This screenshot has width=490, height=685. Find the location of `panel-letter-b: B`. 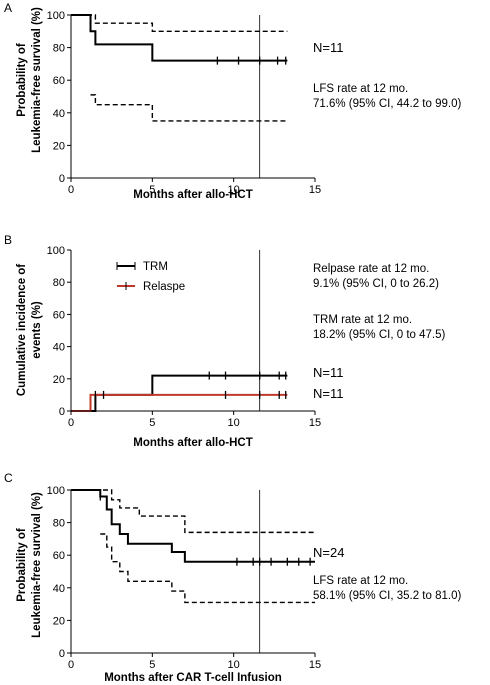

panel-letter-b: B is located at coordinates (8, 240).